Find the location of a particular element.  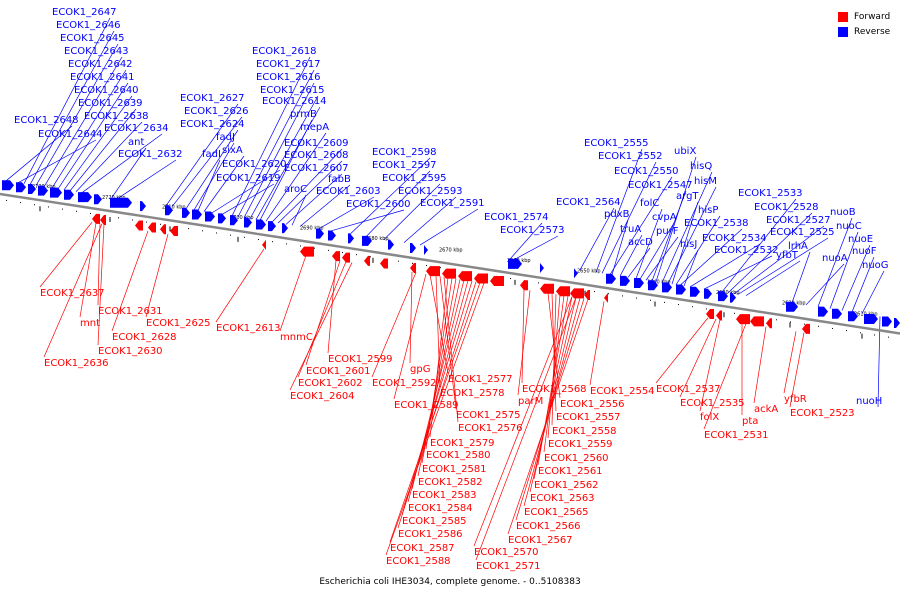

gene-label-sixa: sixA is located at coordinates (232, 150).